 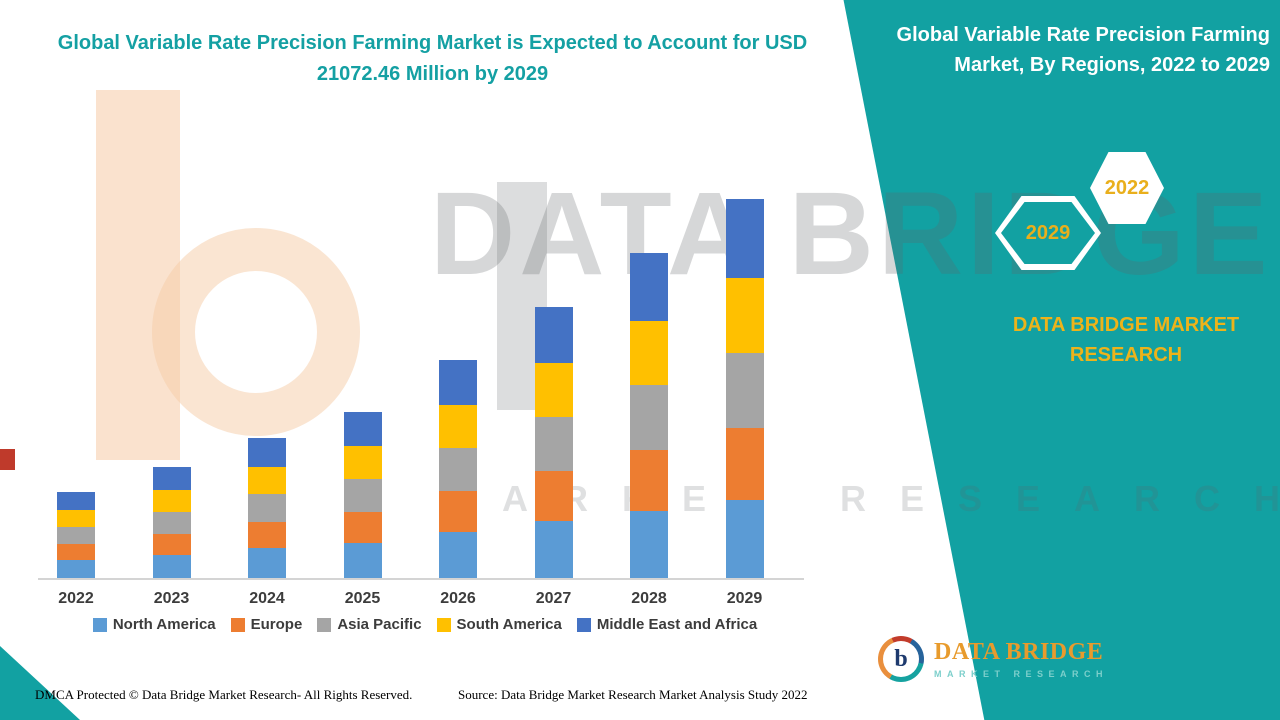 I want to click on bar-2028, so click(x=649, y=415).